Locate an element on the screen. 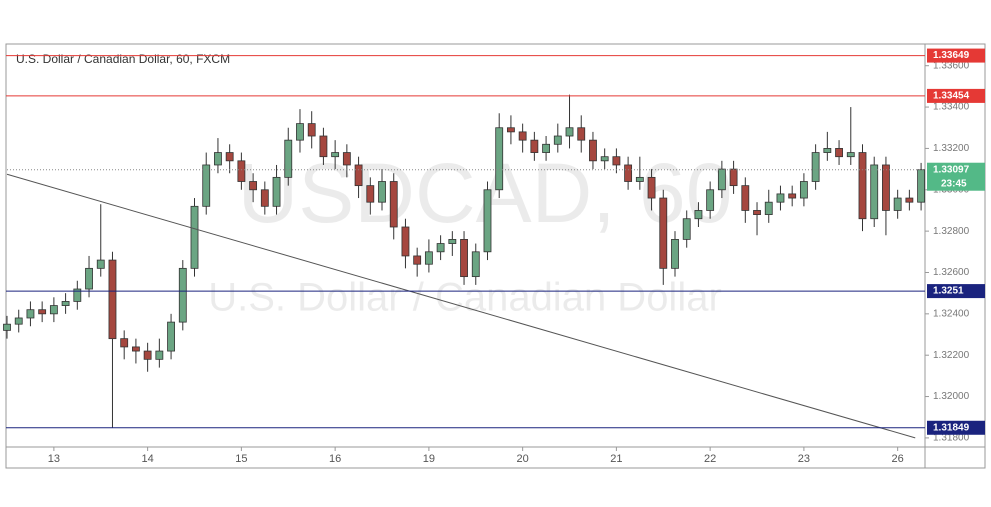 The height and width of the screenshot is (507, 991). x-tick-label: 13 is located at coordinates (54, 459).